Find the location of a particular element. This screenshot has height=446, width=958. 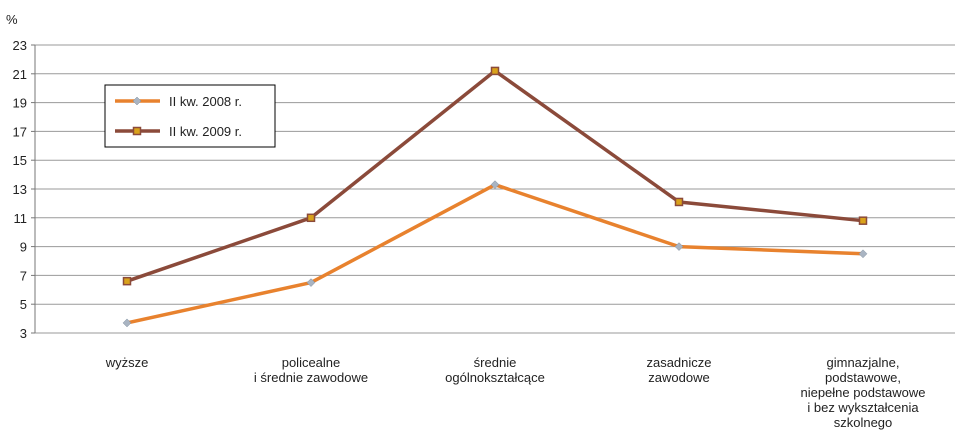

y-tick-label: 9 is located at coordinates (23, 247).